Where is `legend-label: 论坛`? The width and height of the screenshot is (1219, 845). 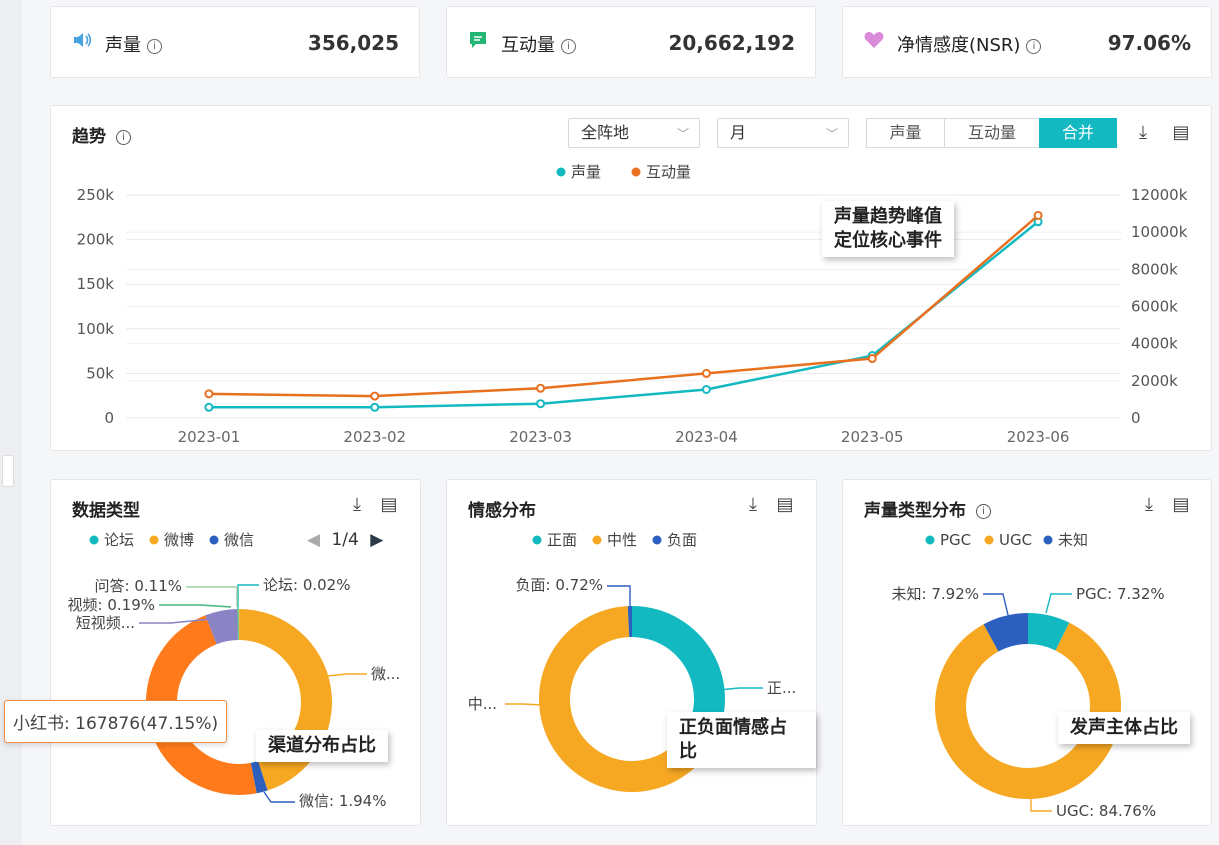
legend-label: 论坛 is located at coordinates (119, 540).